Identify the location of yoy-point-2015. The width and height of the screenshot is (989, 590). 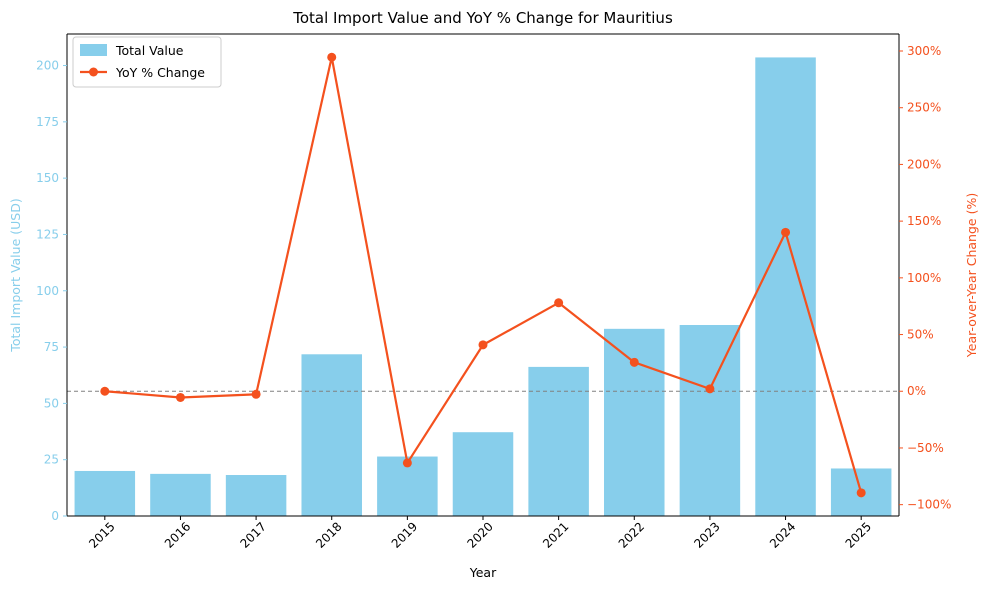
(105, 391).